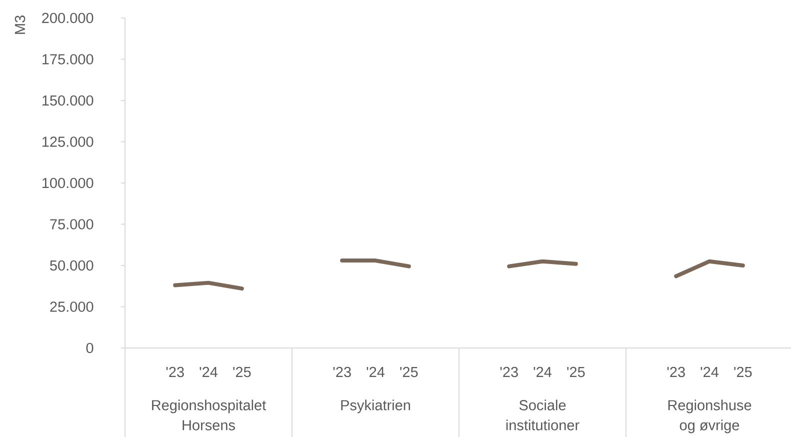  What do you see at coordinates (72, 307) in the screenshot?
I see `y-tick-label: 25.000` at bounding box center [72, 307].